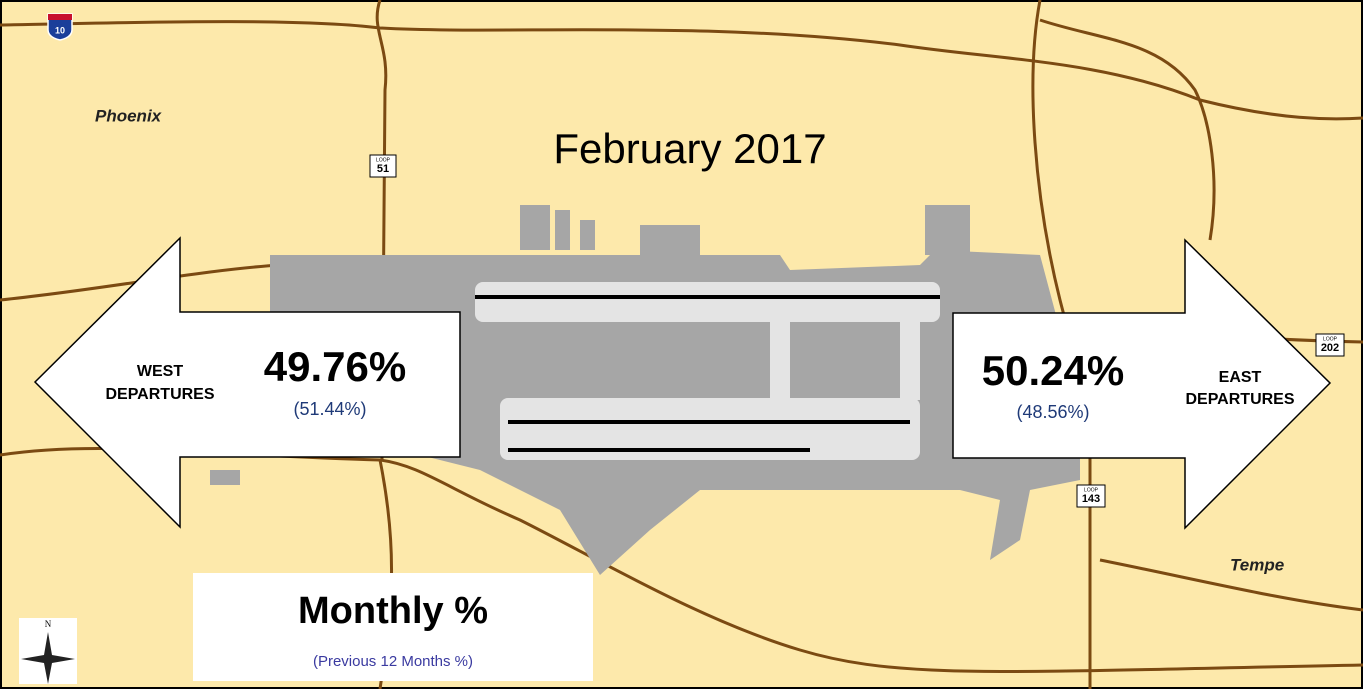  I want to click on direction-label: WEST, so click(160, 371).